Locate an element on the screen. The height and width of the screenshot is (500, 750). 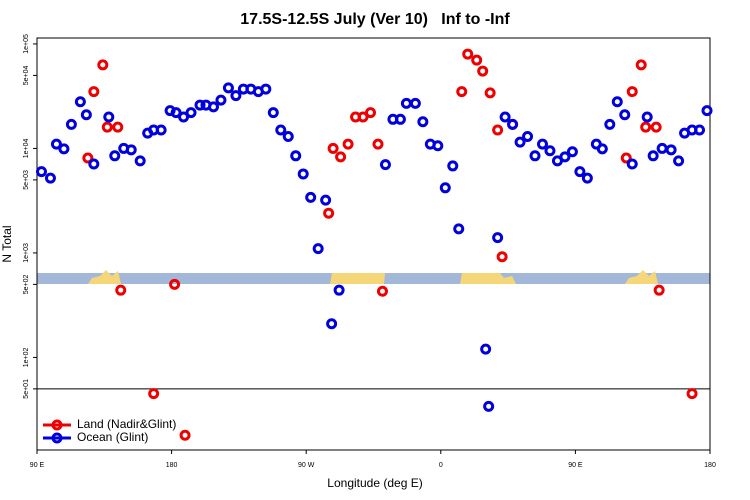
y-tick-label: 1e+03 is located at coordinates (26, 253).